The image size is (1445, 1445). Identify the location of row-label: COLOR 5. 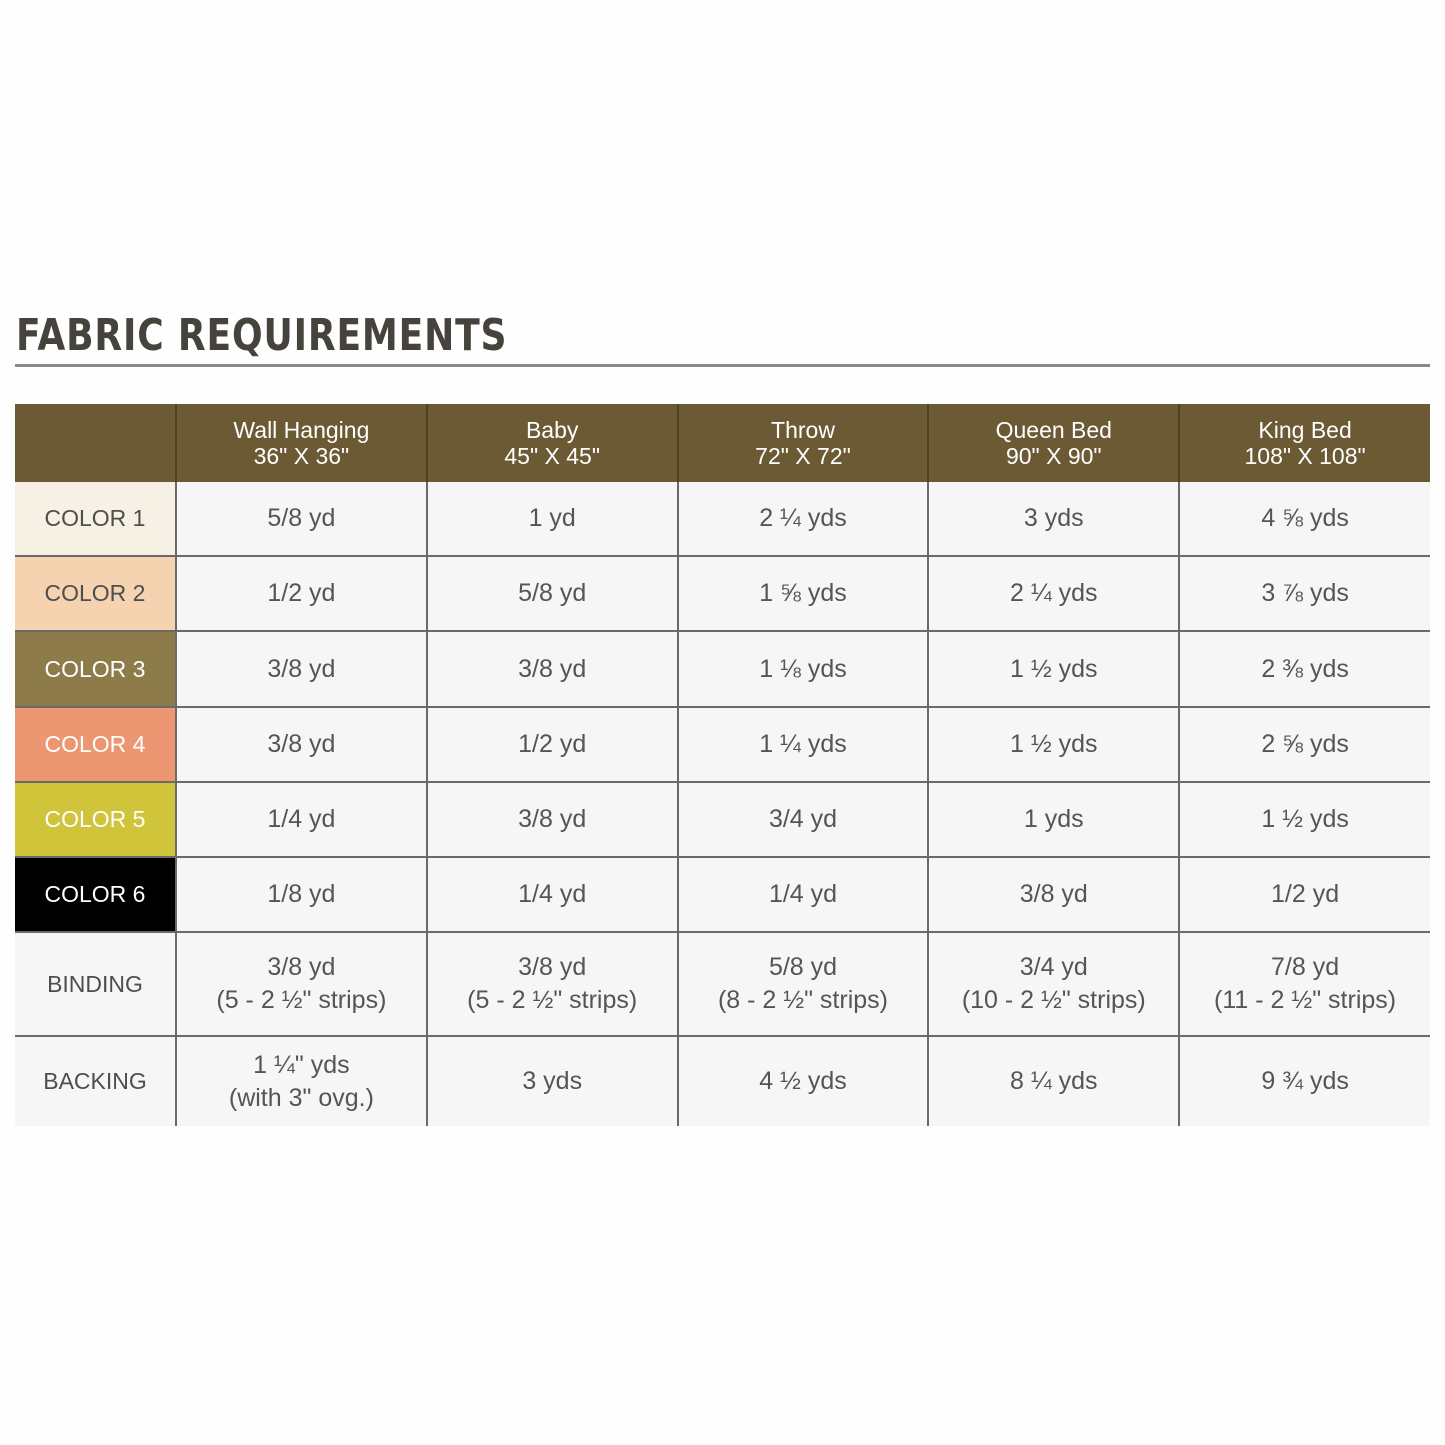
(95, 819).